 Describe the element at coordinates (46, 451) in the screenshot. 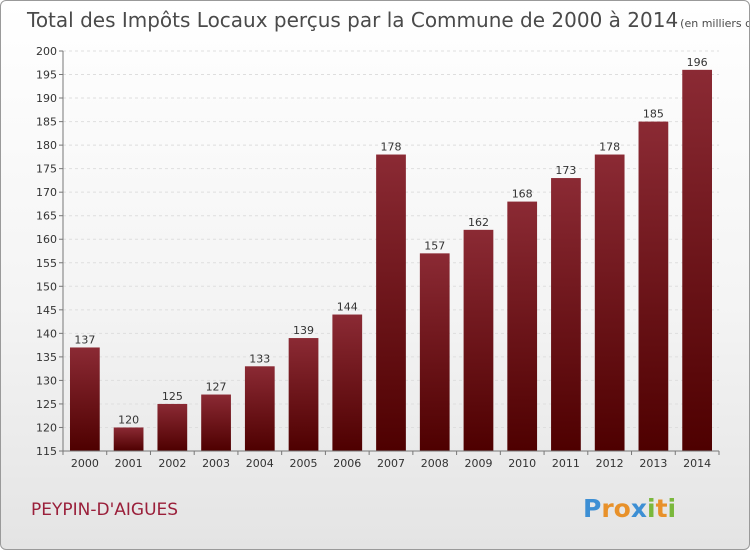

I see `y-tick-label: 115` at that location.